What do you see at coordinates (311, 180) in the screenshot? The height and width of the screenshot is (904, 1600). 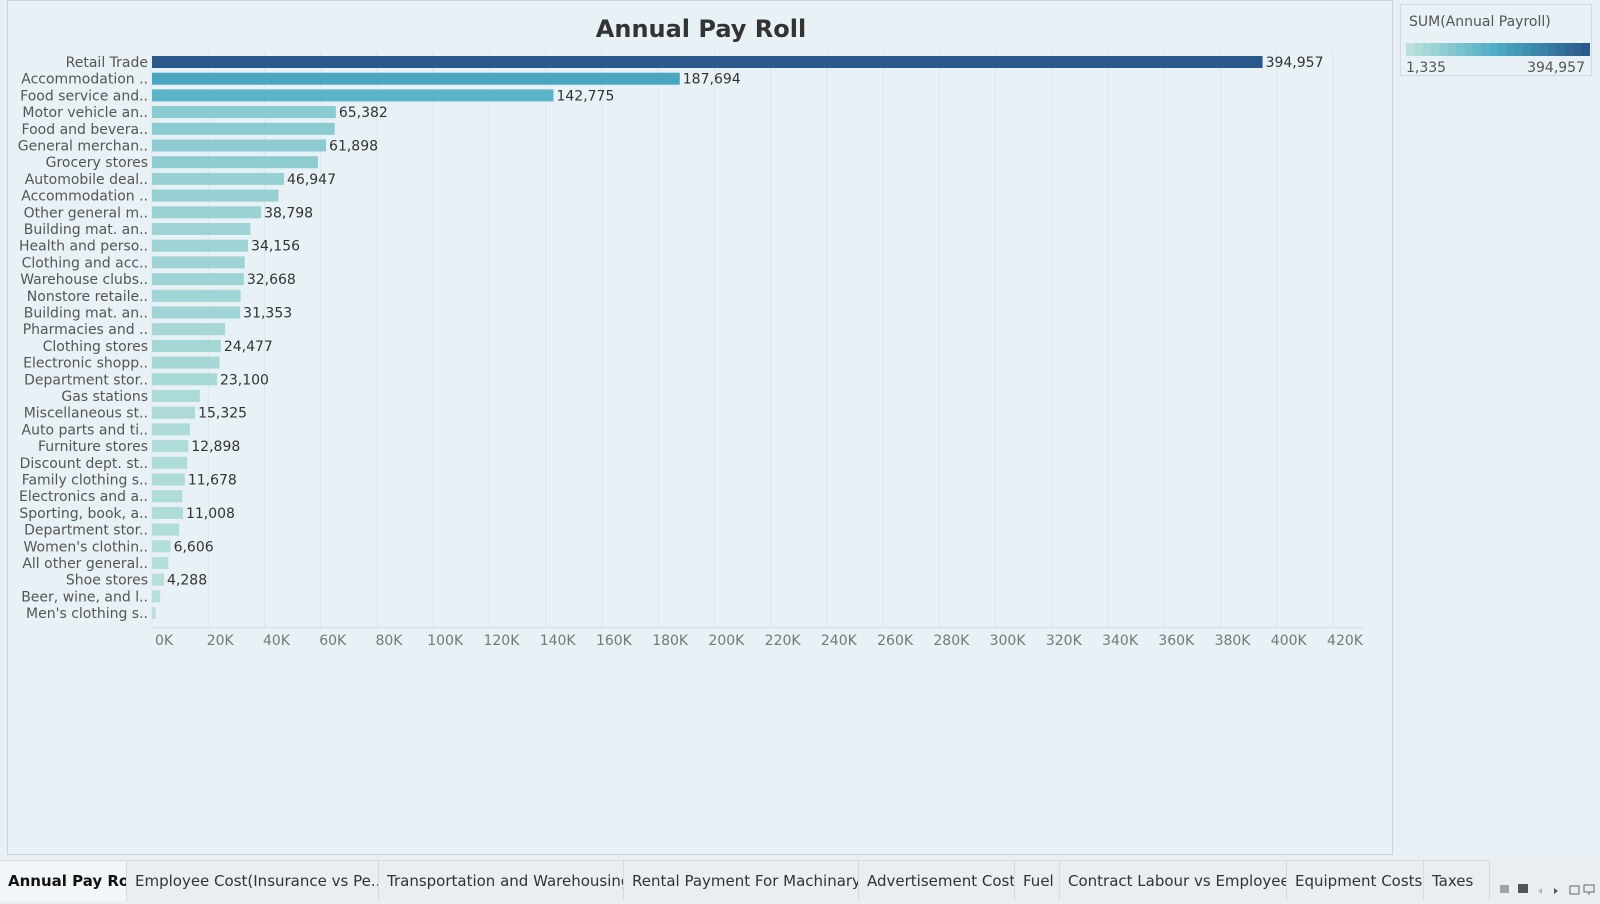 I see `data-label: 46,947` at bounding box center [311, 180].